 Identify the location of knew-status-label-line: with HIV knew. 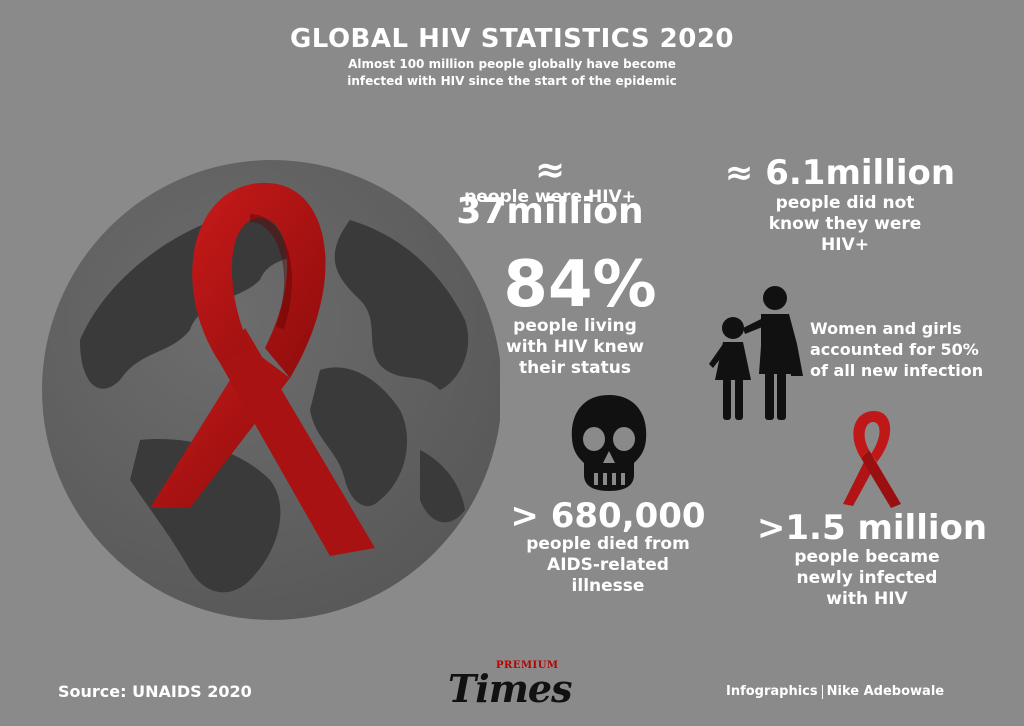
(575, 347).